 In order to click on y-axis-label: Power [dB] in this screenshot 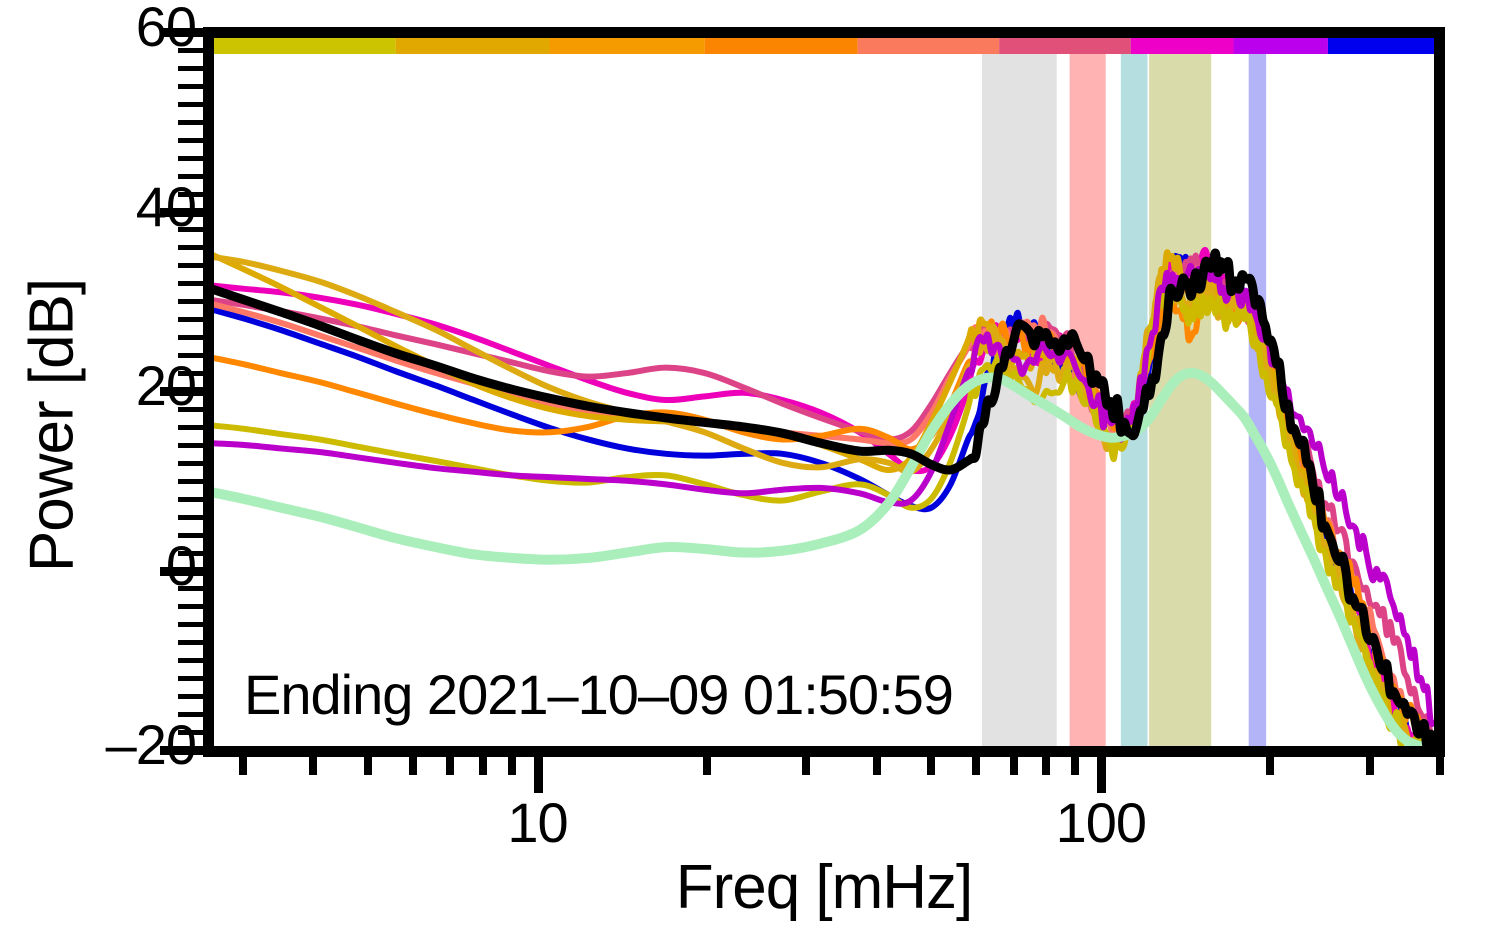, I will do `click(52, 425)`.